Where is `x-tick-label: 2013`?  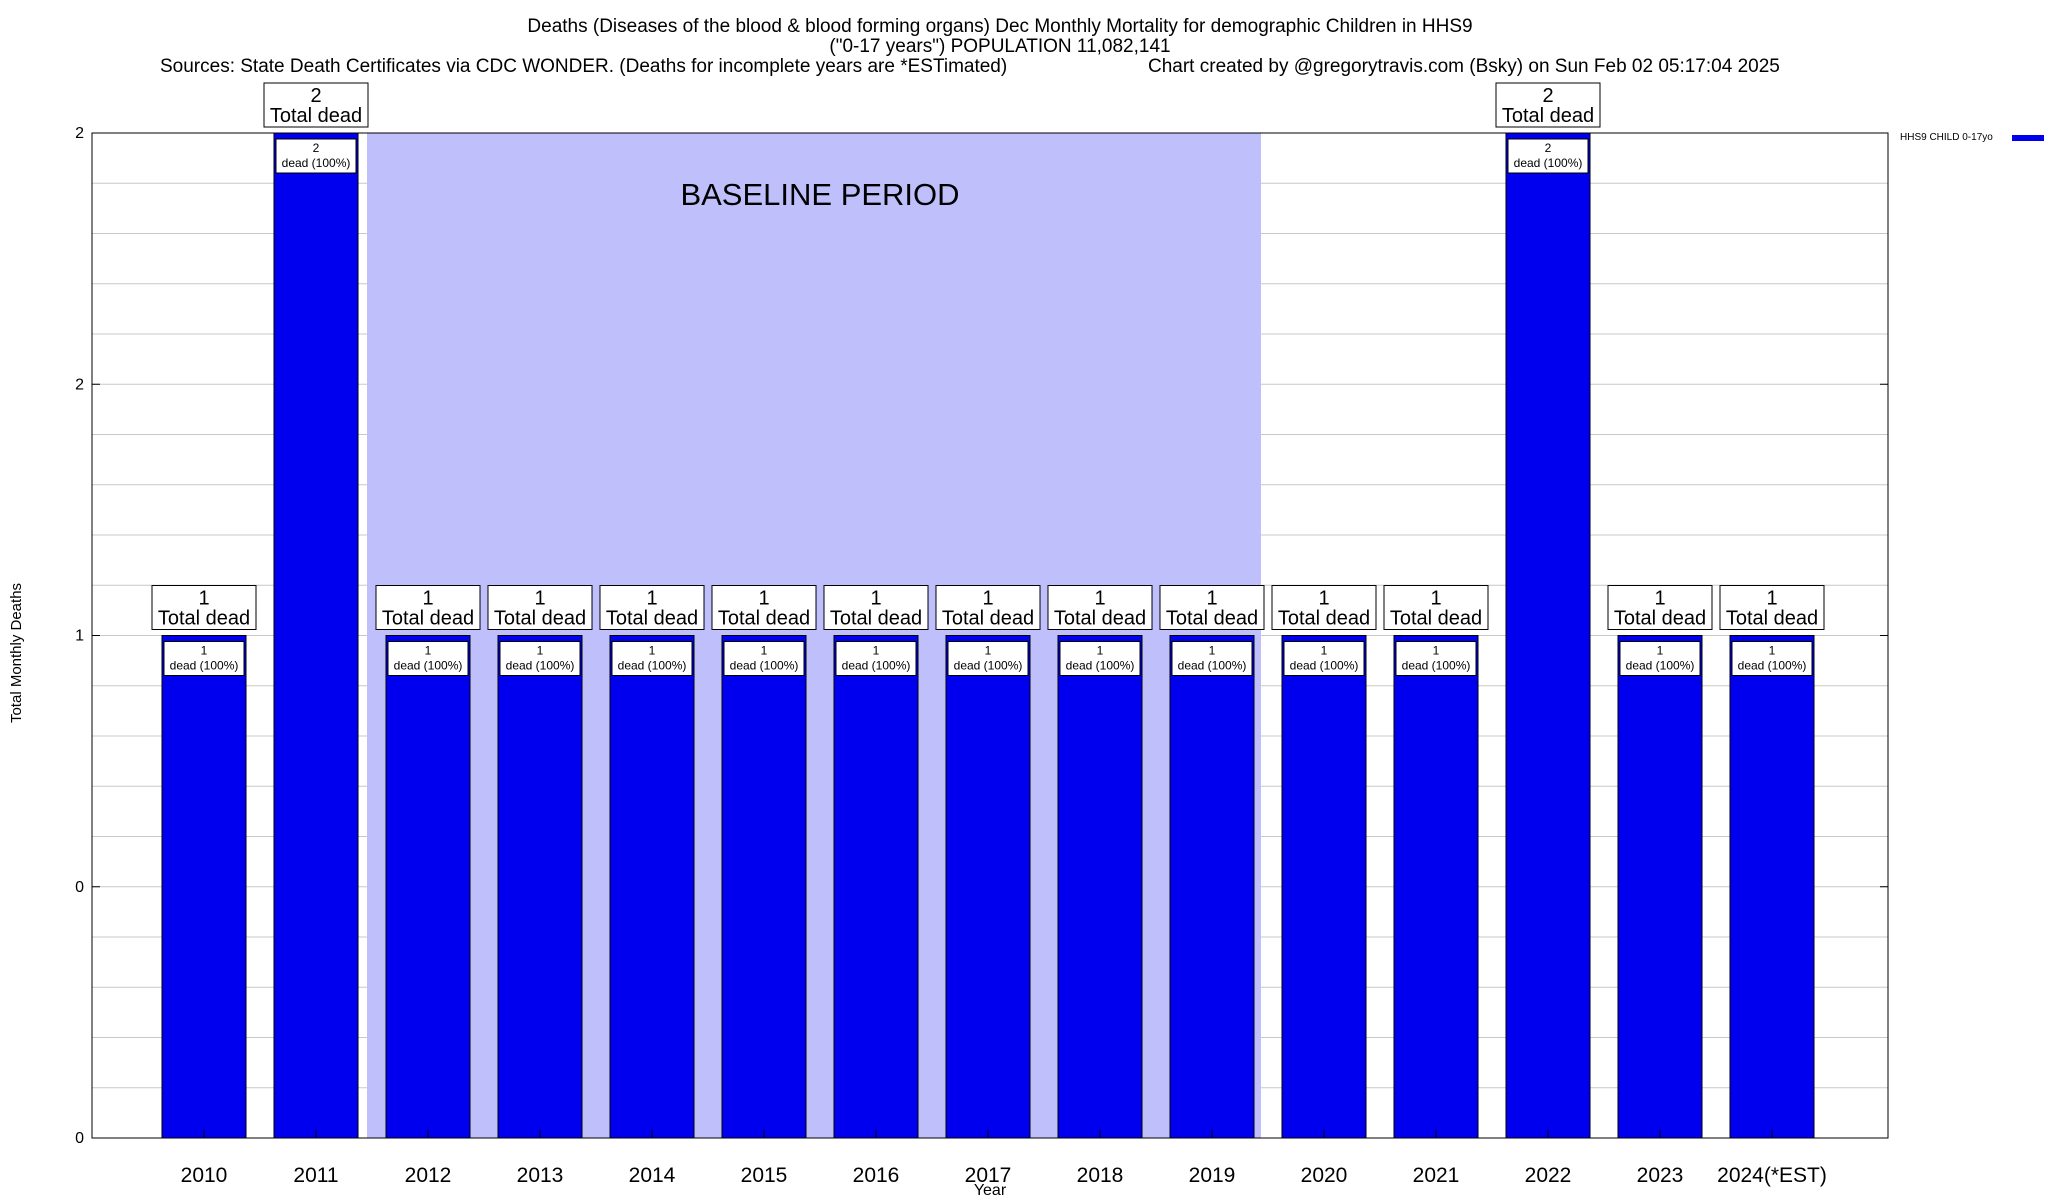 x-tick-label: 2013 is located at coordinates (540, 1175).